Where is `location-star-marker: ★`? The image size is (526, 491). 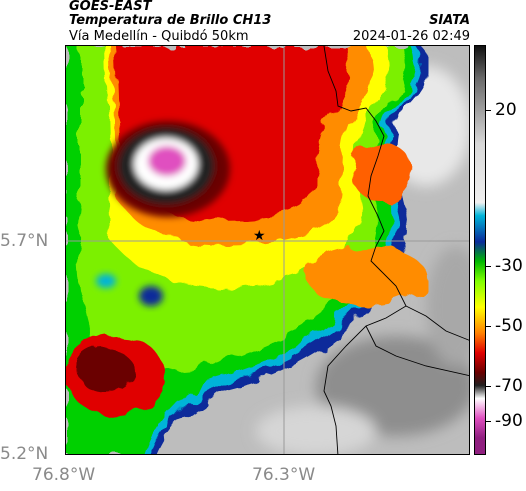
location-star-marker: ★ is located at coordinates (259, 236).